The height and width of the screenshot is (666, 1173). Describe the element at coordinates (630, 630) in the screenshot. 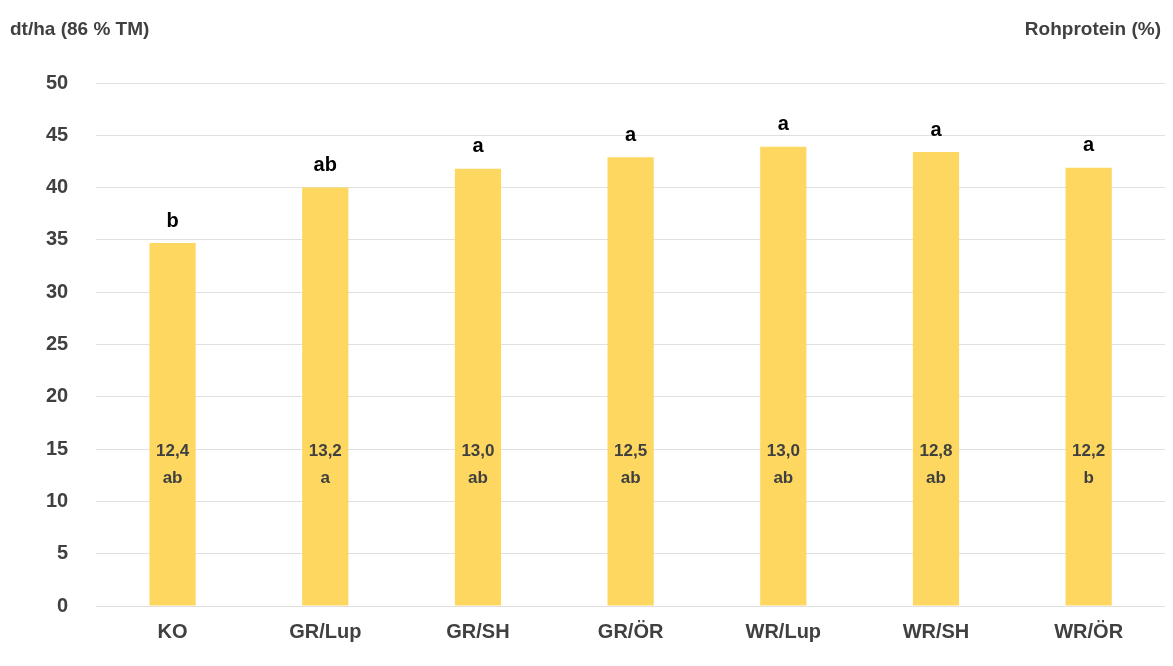

I see `x-tick-label: GR/ÖR` at that location.